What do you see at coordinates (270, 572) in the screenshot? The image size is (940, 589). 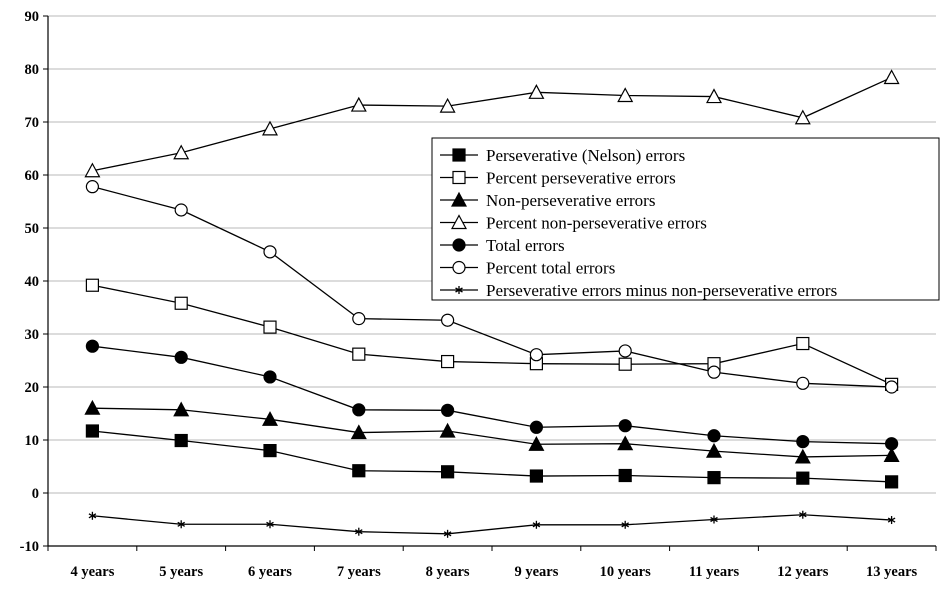 I see `x-tick-label: 6 years` at bounding box center [270, 572].